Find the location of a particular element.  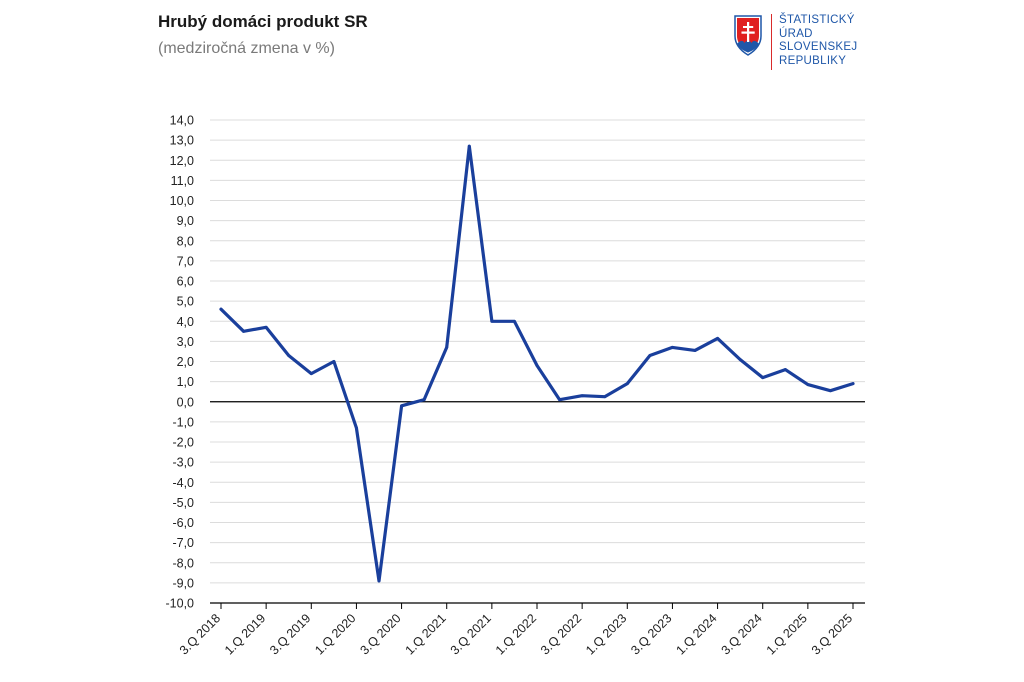

logo-line: REPUBLIKY is located at coordinates (813, 60).